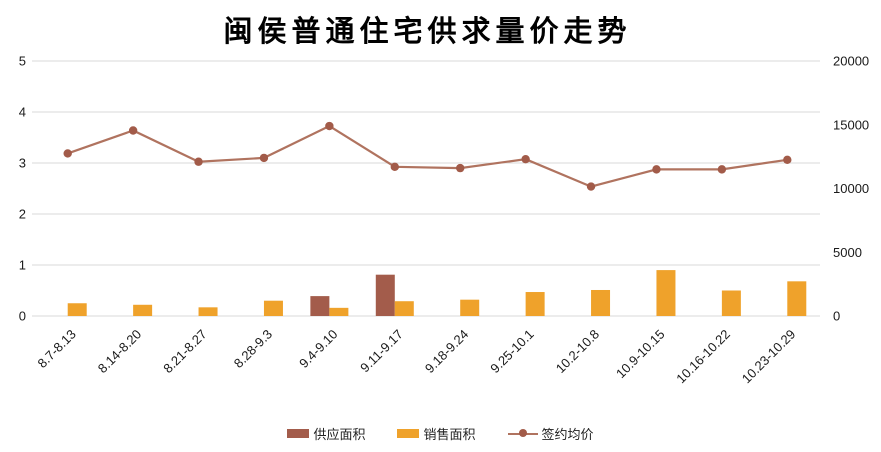 Image resolution: width=881 pixels, height=452 pixels. Describe the element at coordinates (22, 163) in the screenshot. I see `y-left-tick-label: 3` at that location.